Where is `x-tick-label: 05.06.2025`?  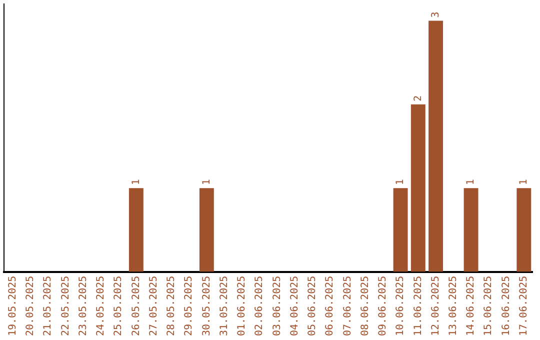 x-tick-label: 05.06.2025 is located at coordinates (312, 306).